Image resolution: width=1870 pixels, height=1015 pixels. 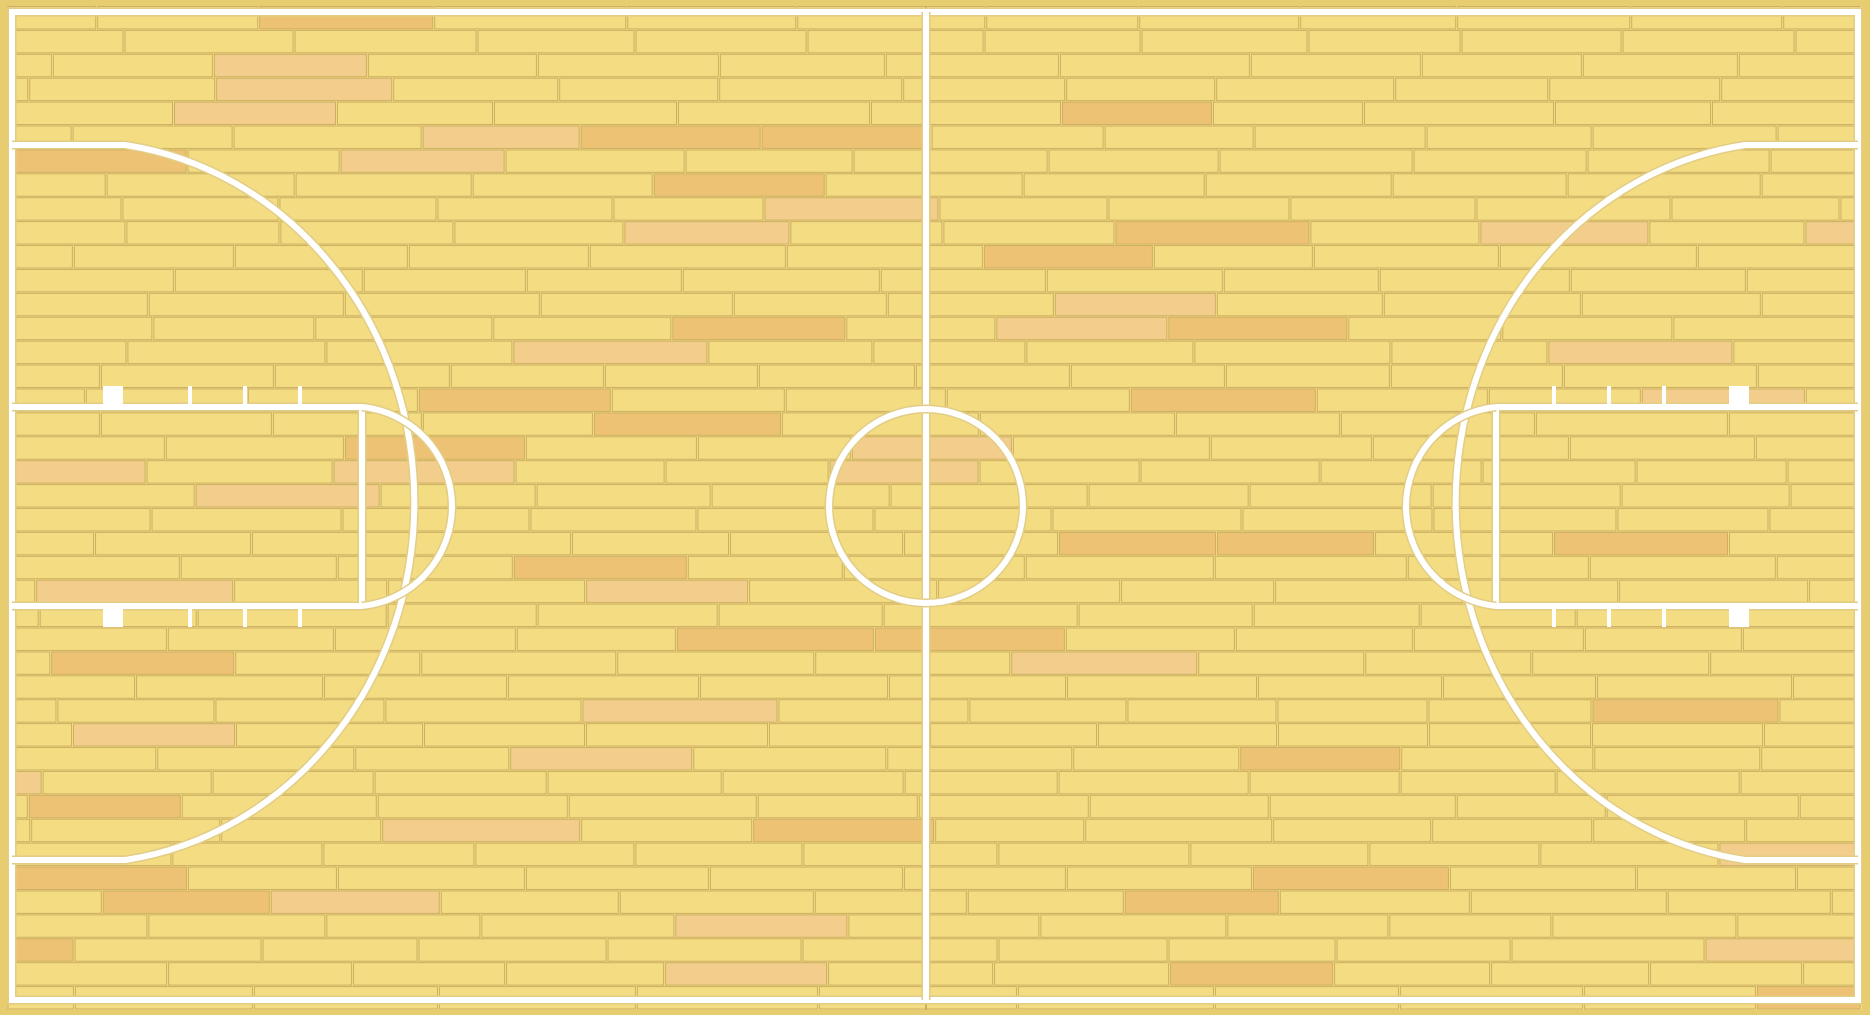 What do you see at coordinates (1554, 395) in the screenshot?
I see `lane-hash-mark-right` at bounding box center [1554, 395].